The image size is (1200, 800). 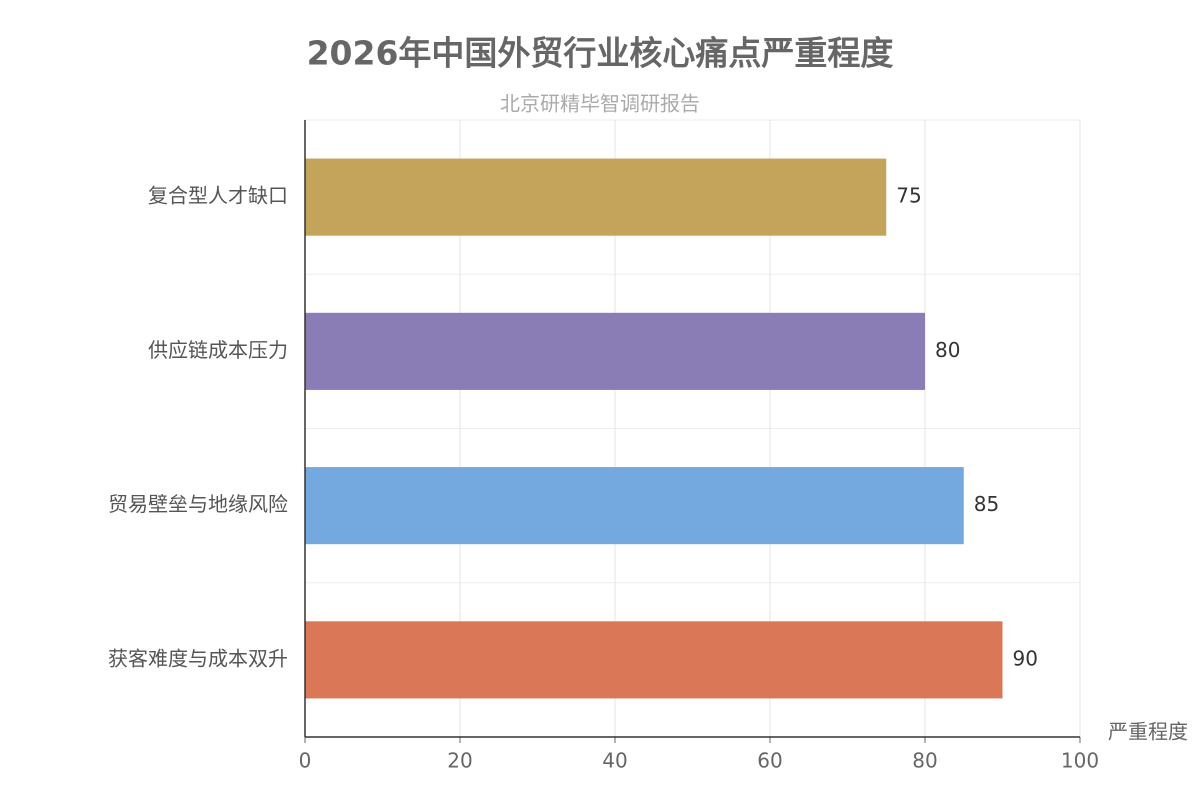 What do you see at coordinates (459, 761) in the screenshot?
I see `x-tick-label: 20` at bounding box center [459, 761].